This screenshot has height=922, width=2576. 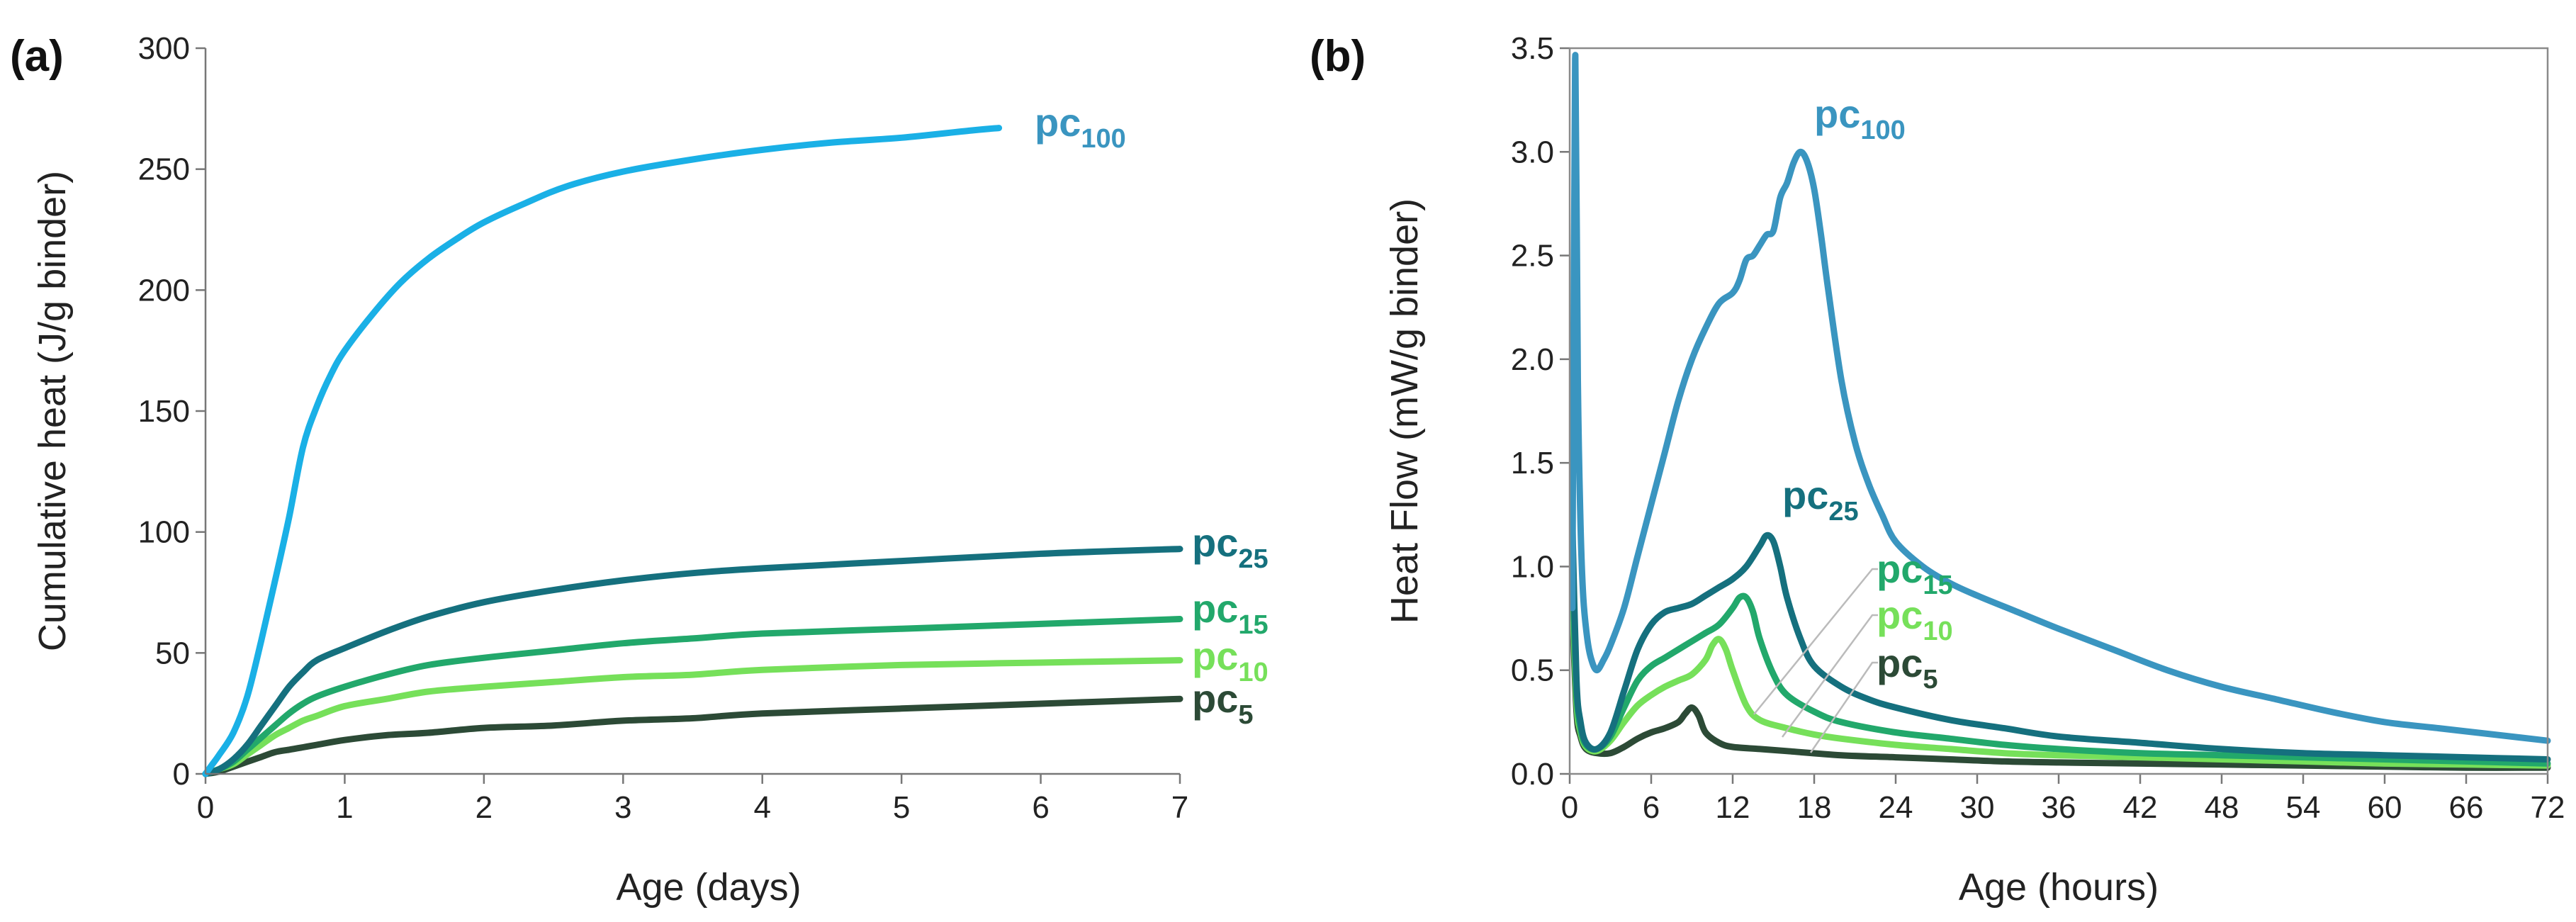 What do you see at coordinates (52, 411) in the screenshot?
I see `panel-a-y-axis-title: Cumulative heat (J/g binder)` at bounding box center [52, 411].